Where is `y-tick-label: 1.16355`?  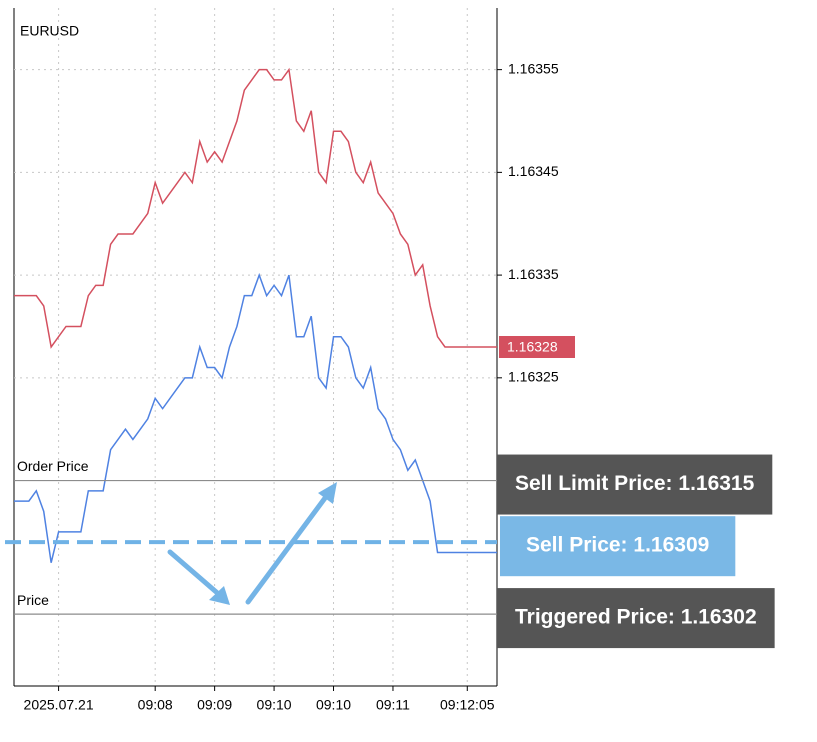
y-tick-label: 1.16355 is located at coordinates (533, 68).